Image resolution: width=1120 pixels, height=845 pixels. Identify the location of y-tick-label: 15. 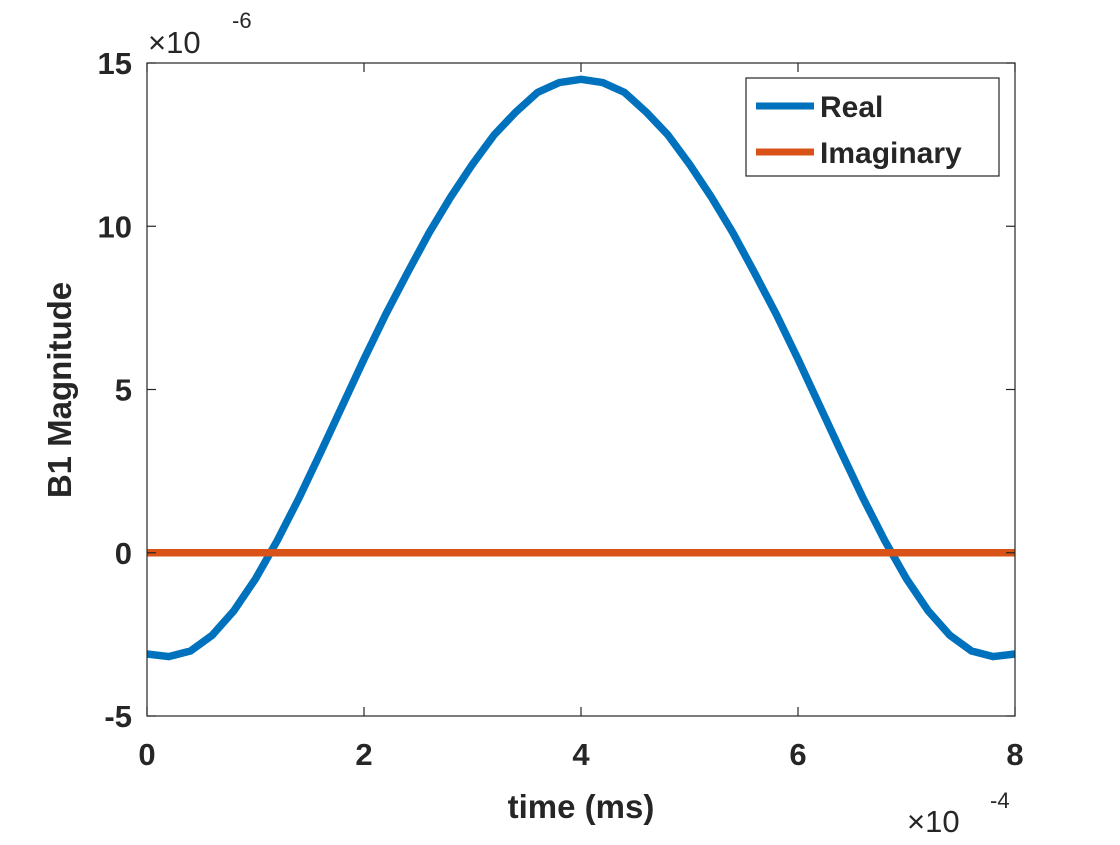
(115, 63).